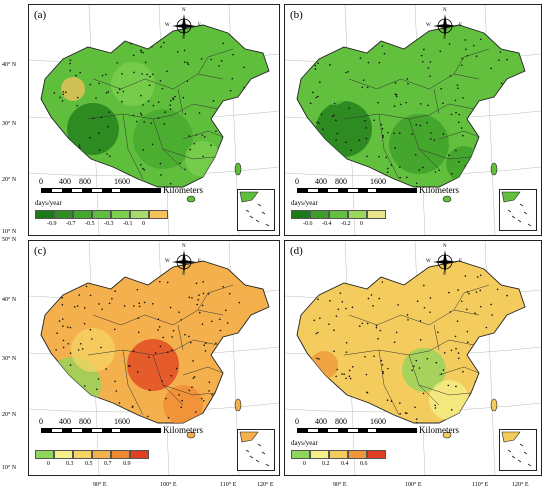 The height and width of the screenshot is (494, 550). Describe the element at coordinates (238, 405) in the screenshot. I see `taiwan-island` at that location.